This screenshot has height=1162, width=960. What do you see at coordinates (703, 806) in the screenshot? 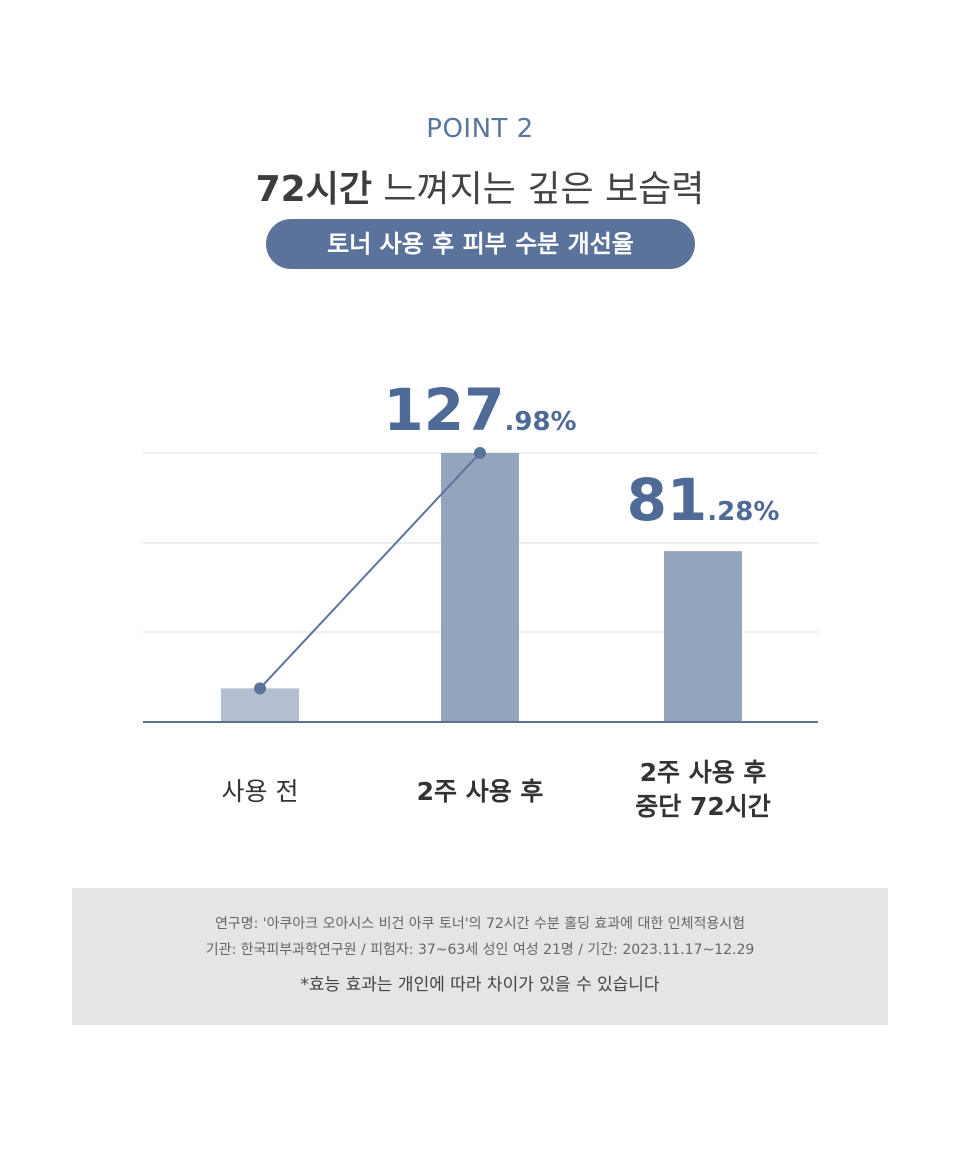
I see `x-label-2-line2: 중단 72시간` at bounding box center [703, 806].